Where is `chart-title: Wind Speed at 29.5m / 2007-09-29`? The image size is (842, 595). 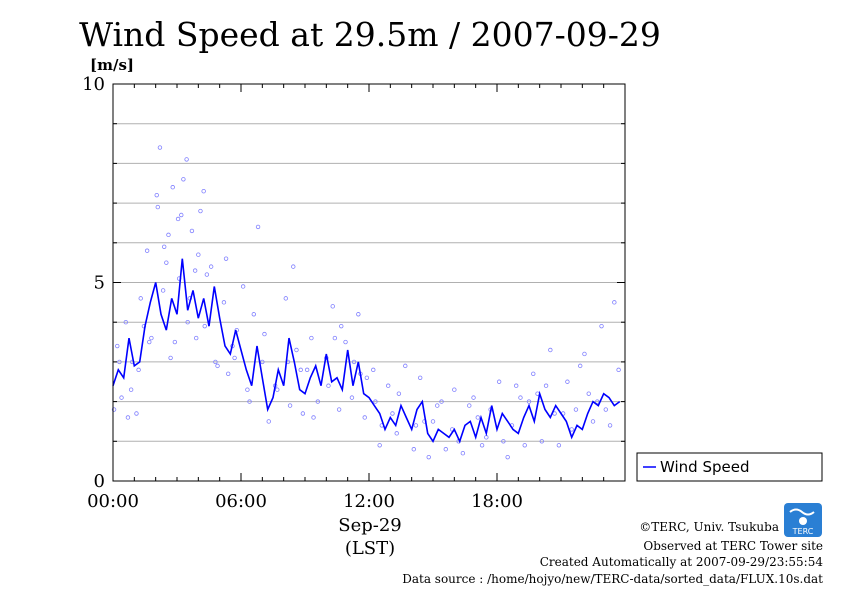
chart-title: Wind Speed at 29.5m / 2007-09-29 is located at coordinates (370, 34).